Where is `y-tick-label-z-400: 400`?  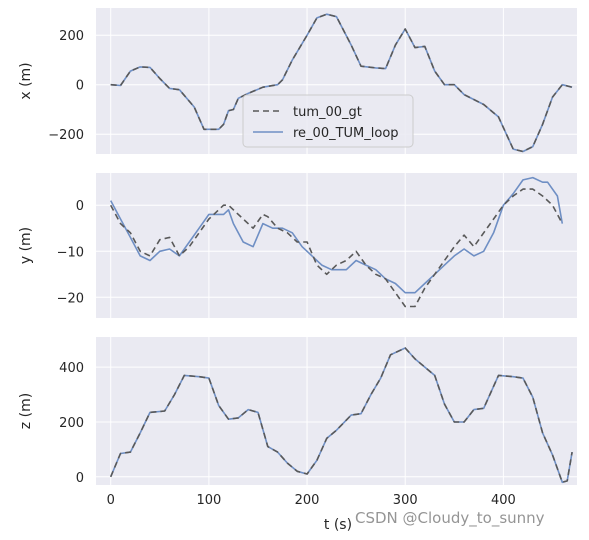 y-tick-label-z-400: 400 is located at coordinates (71, 368).